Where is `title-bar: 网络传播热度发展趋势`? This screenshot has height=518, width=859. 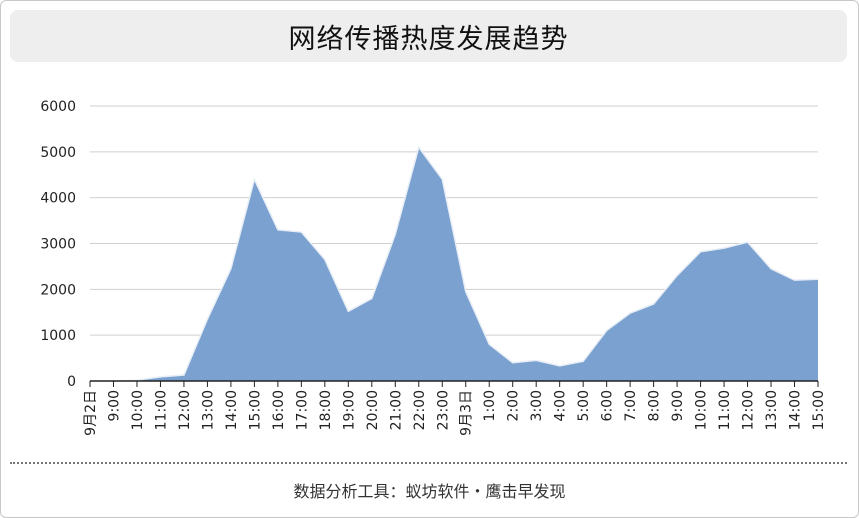
title-bar: 网络传播热度发展趋势 is located at coordinates (428, 36).